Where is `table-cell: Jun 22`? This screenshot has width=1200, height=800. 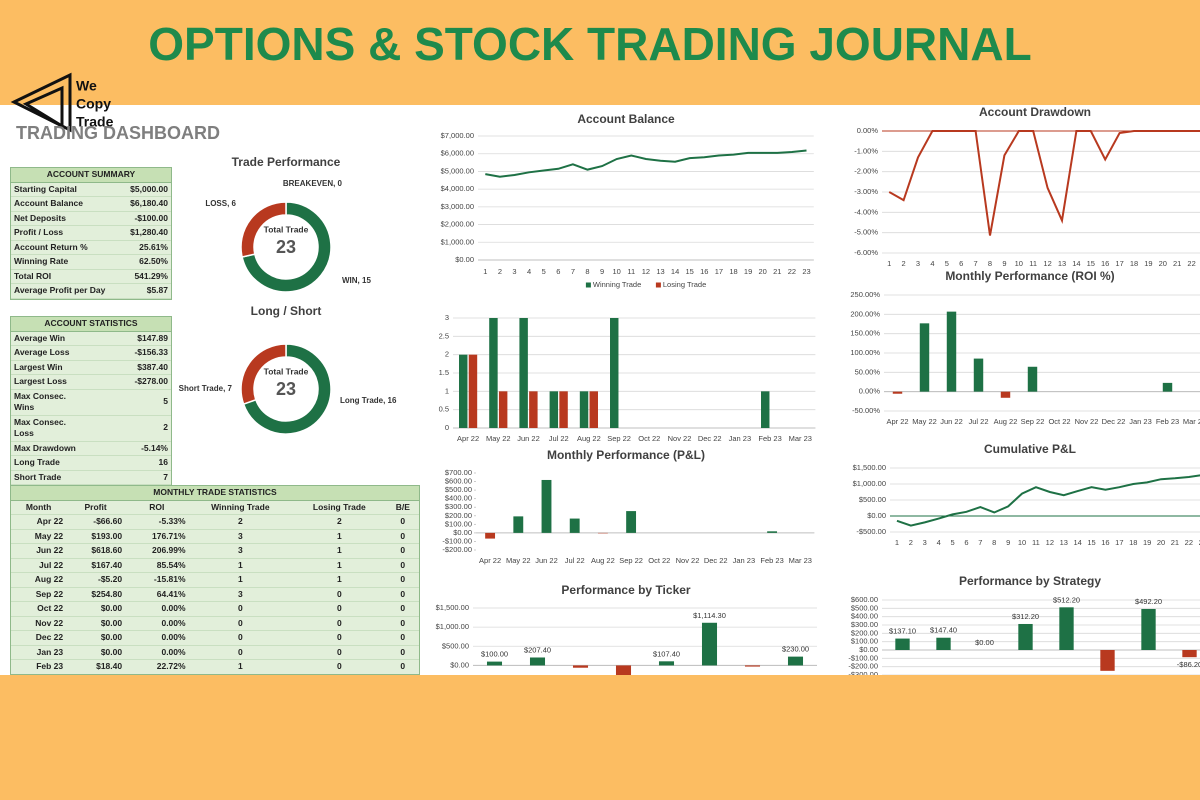
table-cell: Jun 22 is located at coordinates (39, 551).